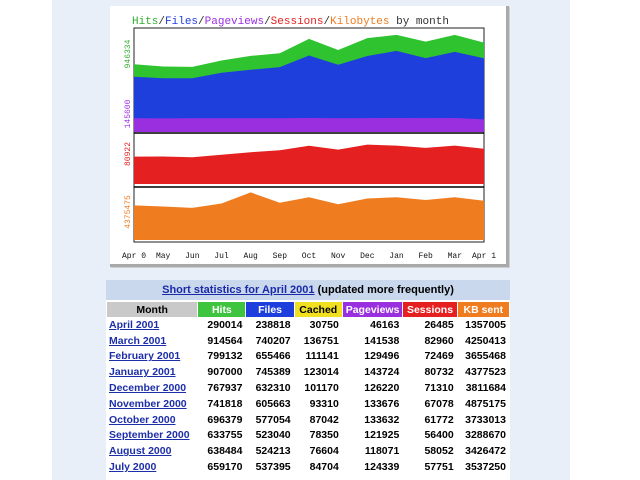  I want to click on month-link: April 2001, so click(134, 324).